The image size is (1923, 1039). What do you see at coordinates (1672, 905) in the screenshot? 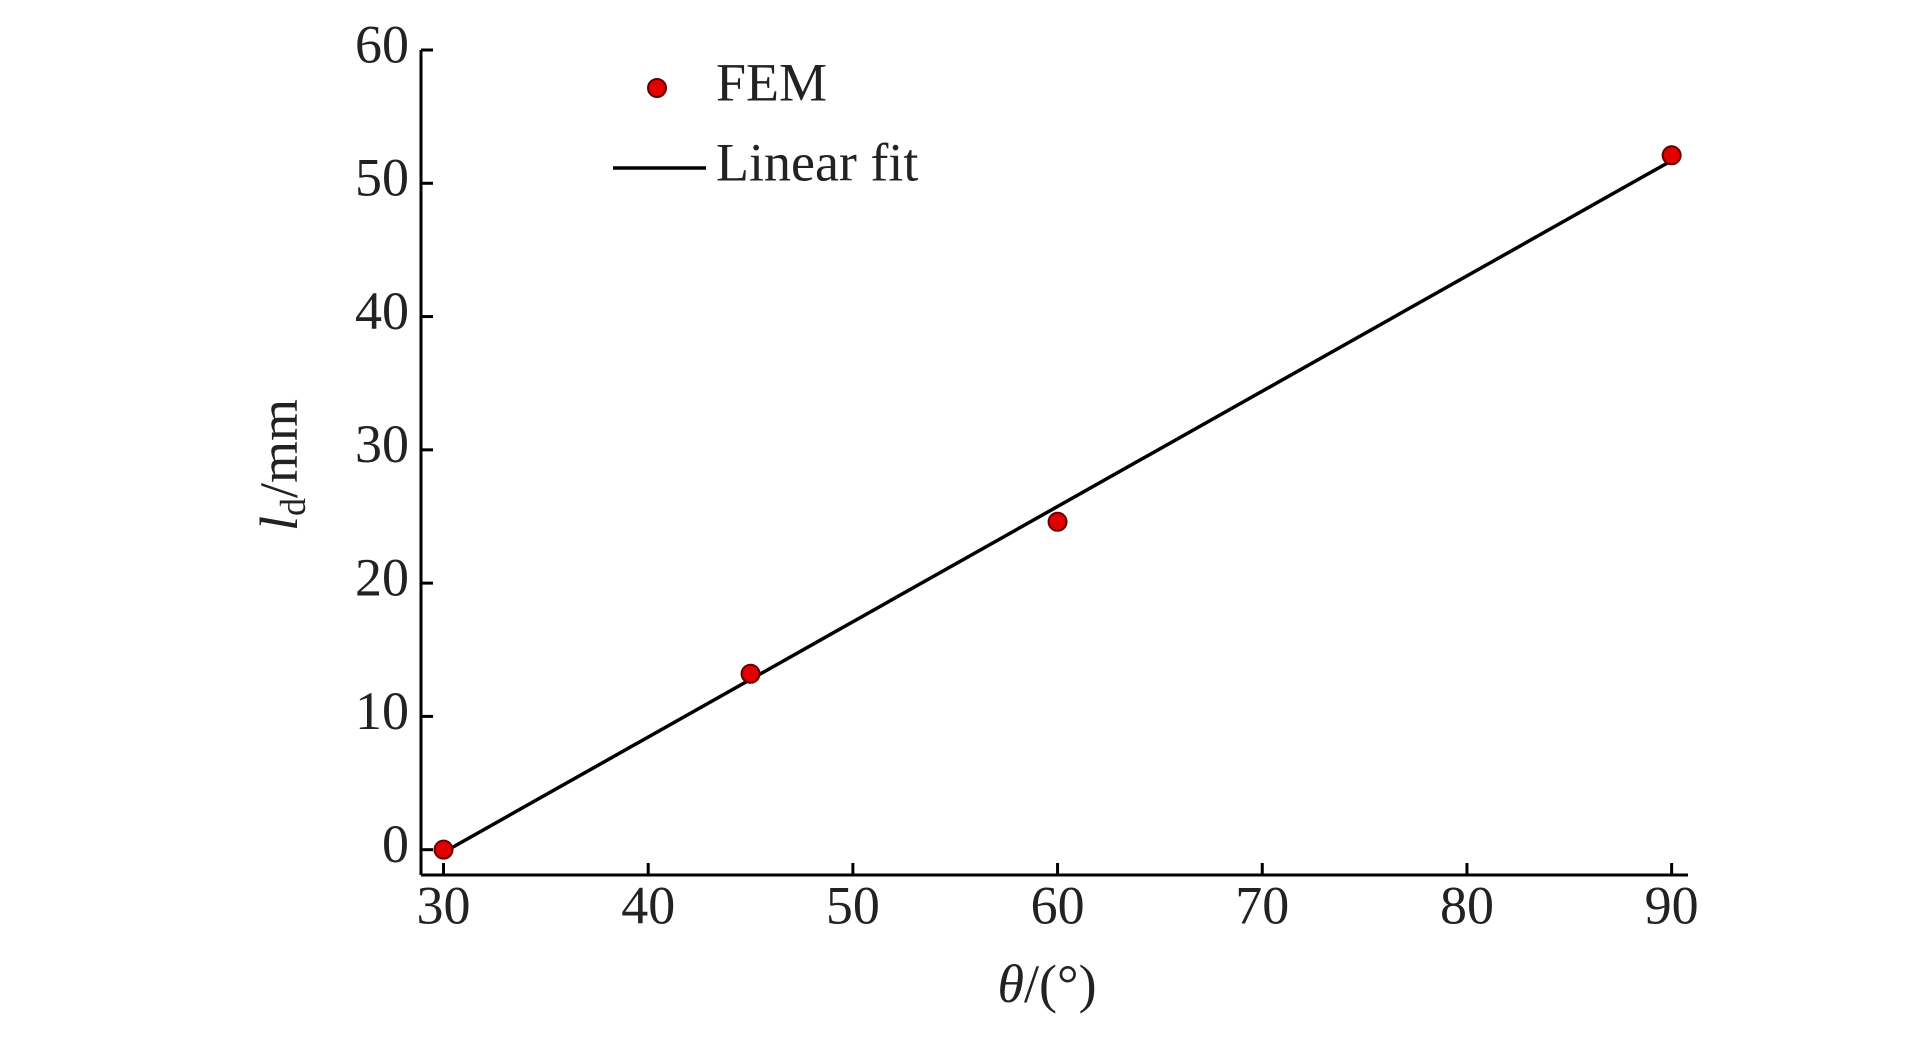
I see `x-tick-label: 90` at bounding box center [1672, 905].